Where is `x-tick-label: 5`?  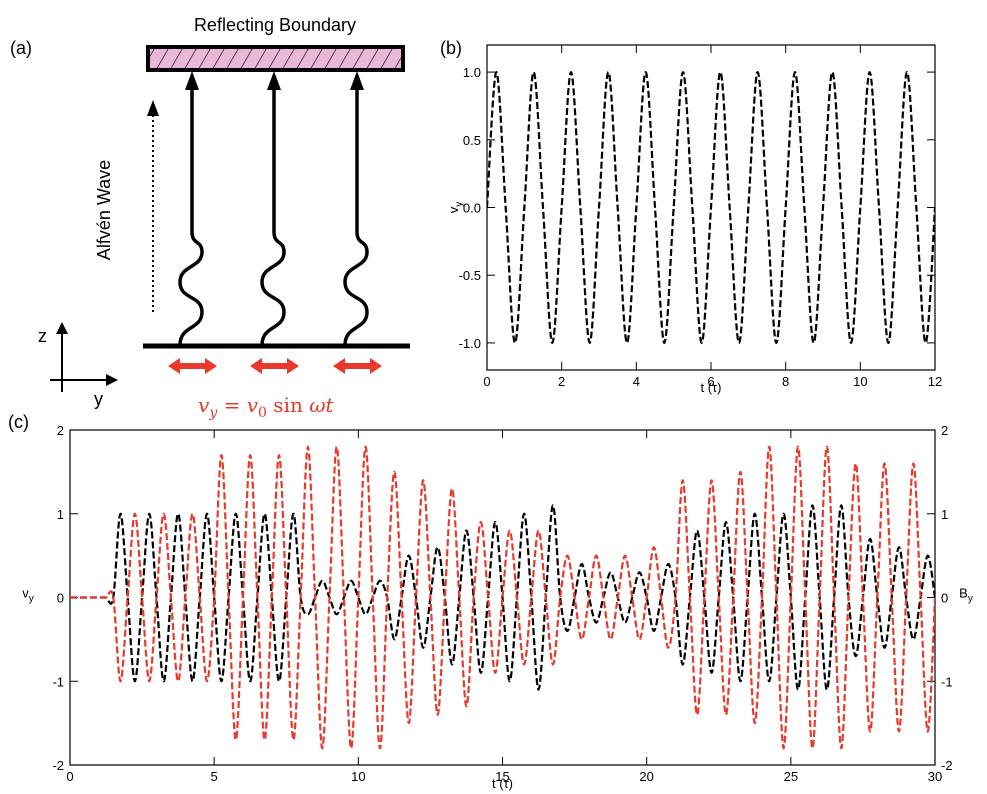
x-tick-label: 5 is located at coordinates (214, 776).